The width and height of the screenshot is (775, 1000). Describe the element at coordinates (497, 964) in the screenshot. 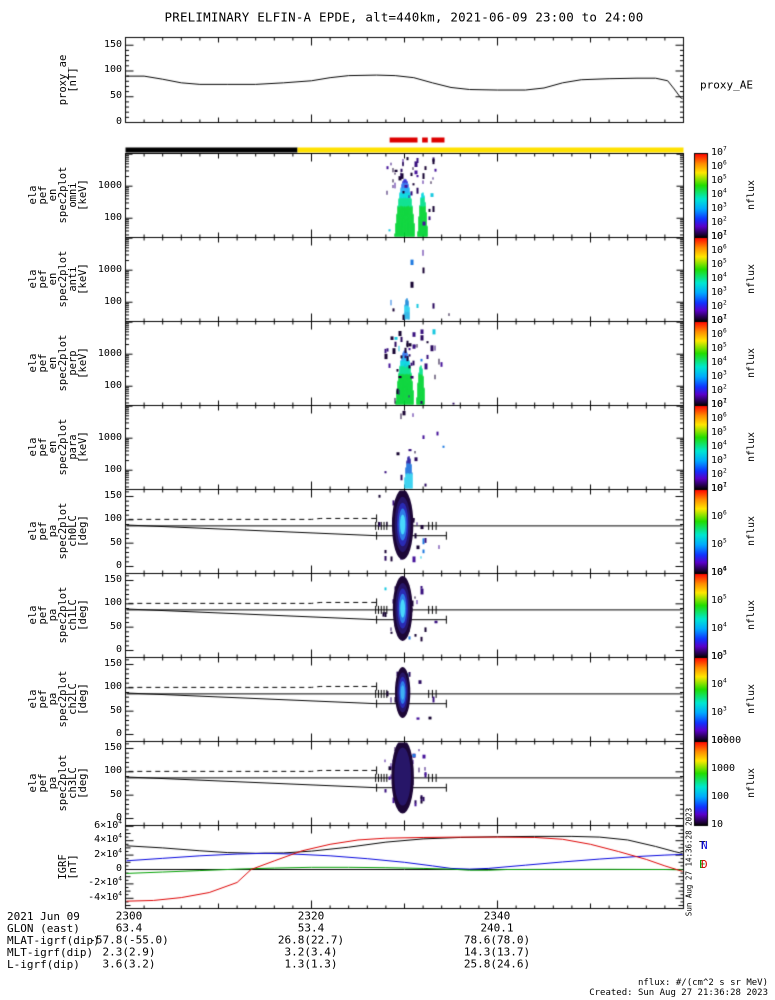

I see `footer-row-value: 25.8(24.6)` at that location.